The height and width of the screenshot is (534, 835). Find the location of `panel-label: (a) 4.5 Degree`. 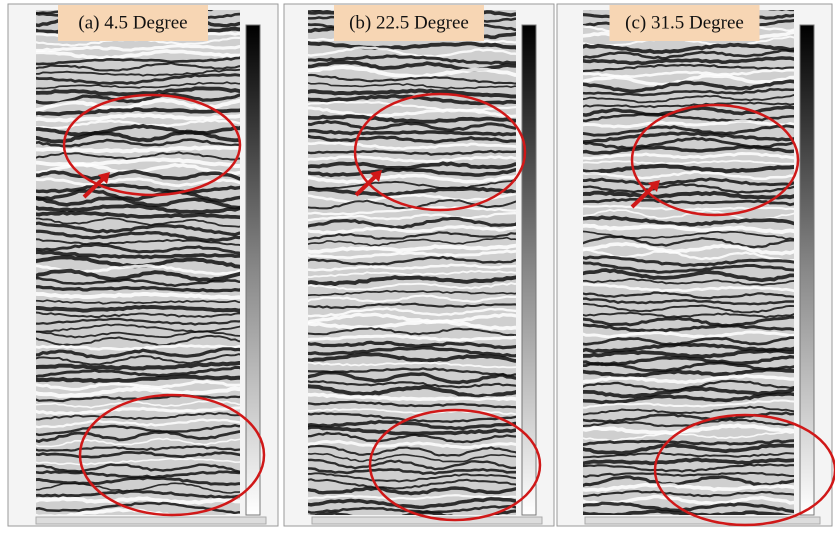

panel-label: (a) 4.5 Degree is located at coordinates (132, 22).